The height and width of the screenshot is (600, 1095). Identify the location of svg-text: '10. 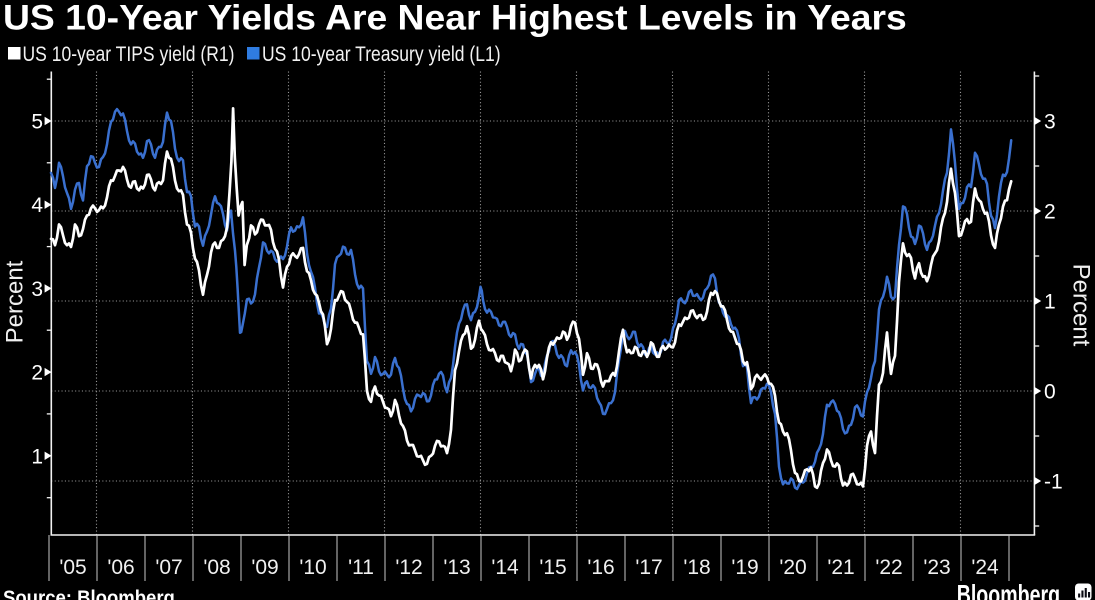
(312, 567).